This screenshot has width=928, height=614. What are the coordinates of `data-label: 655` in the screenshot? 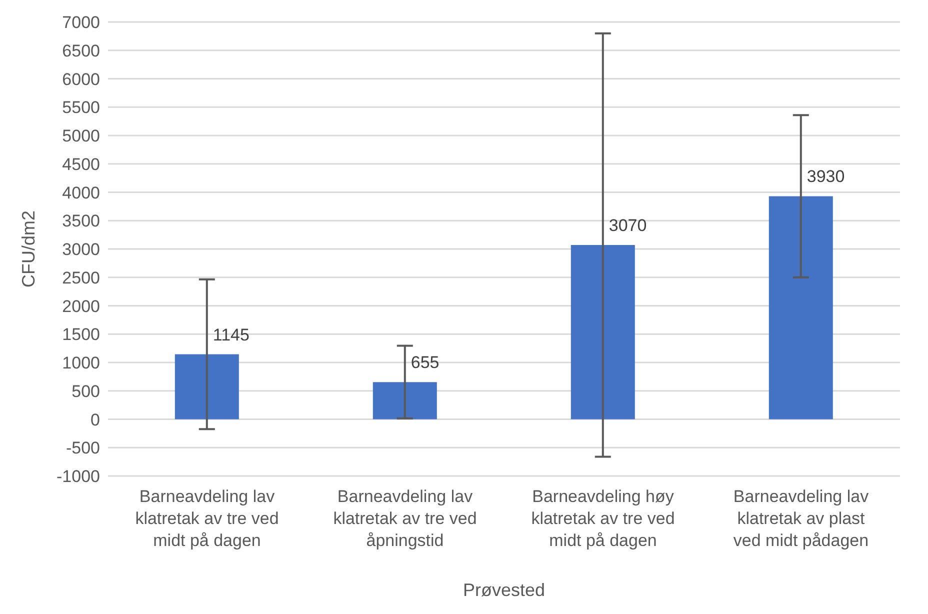 It's located at (425, 362).